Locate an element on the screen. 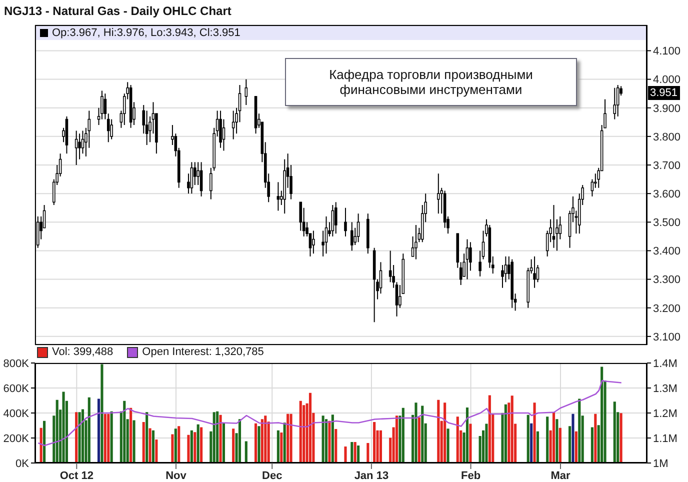 The height and width of the screenshot is (482, 688). legend-label: Open Interest: 1,320,785 is located at coordinates (202, 352).